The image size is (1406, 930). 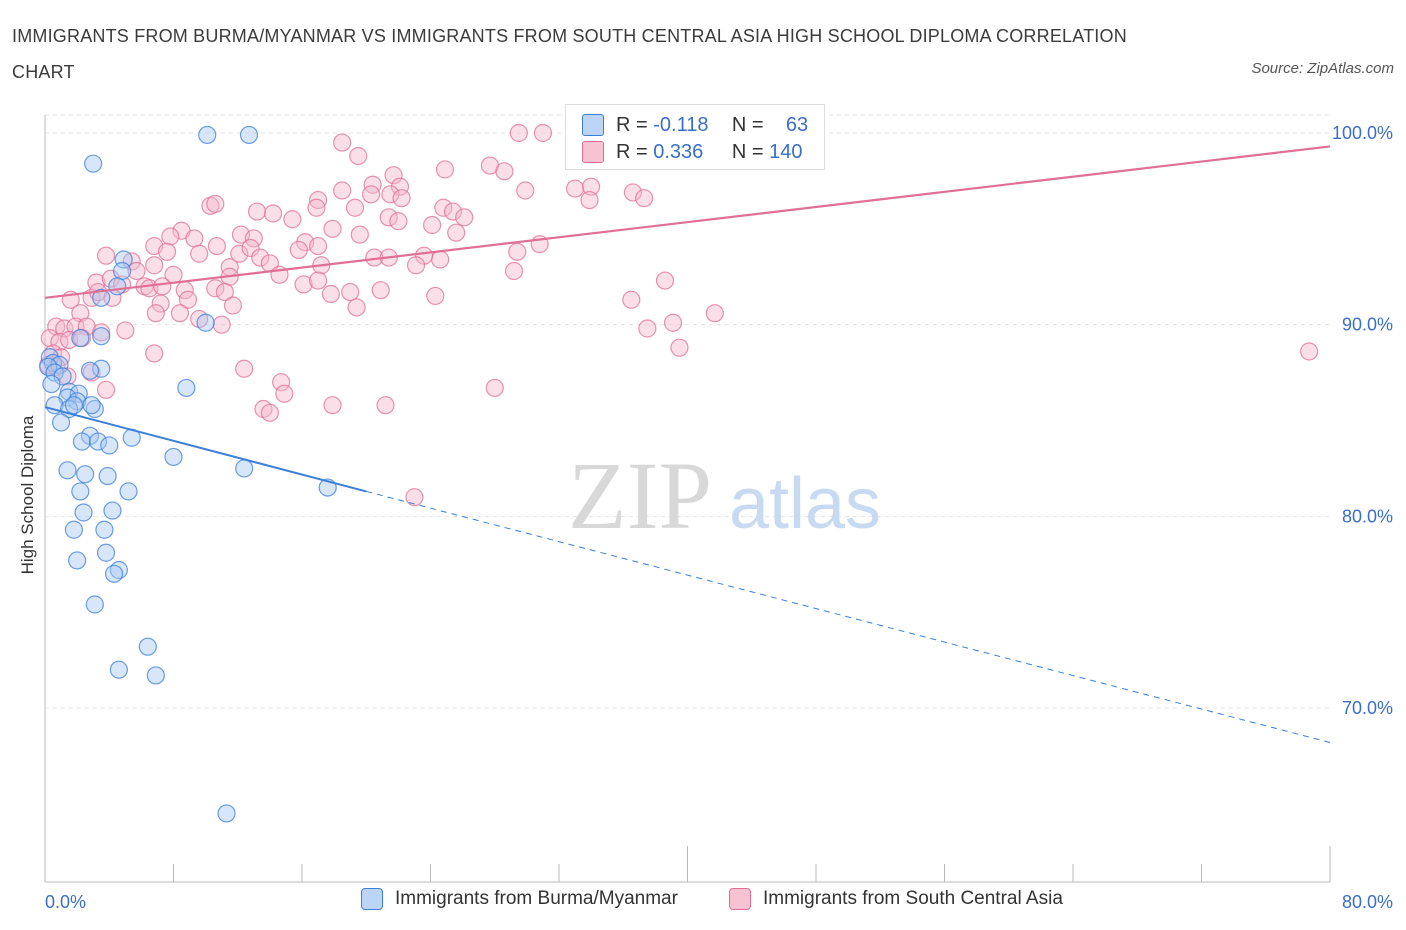 I want to click on legend-label-south-central-asia: Immigrants from South Central Asia, so click(x=913, y=898).